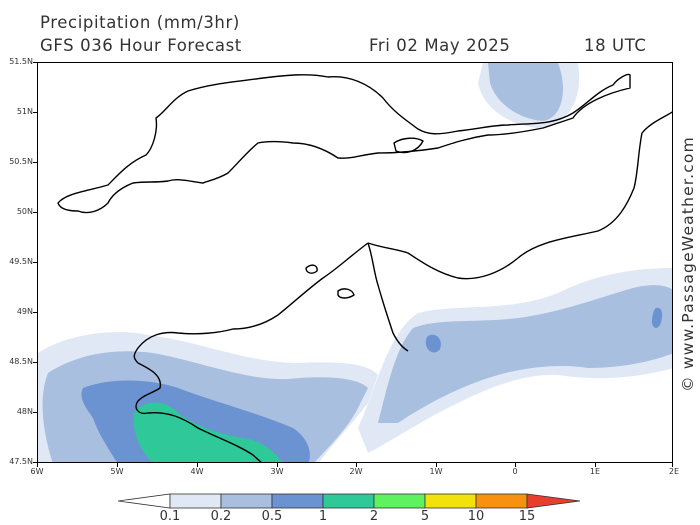  I want to click on lon-label-1: 5W, so click(117, 471).